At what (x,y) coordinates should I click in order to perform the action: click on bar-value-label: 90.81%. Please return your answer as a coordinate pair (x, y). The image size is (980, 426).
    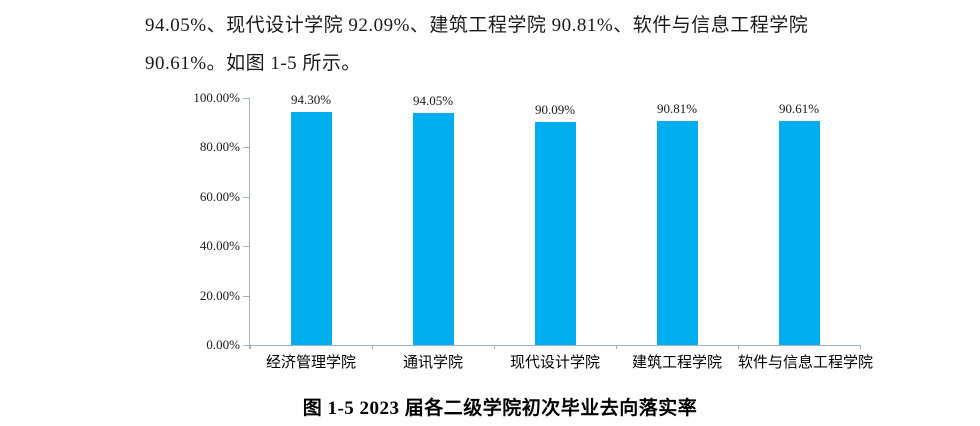
    Looking at the image, I should click on (677, 108).